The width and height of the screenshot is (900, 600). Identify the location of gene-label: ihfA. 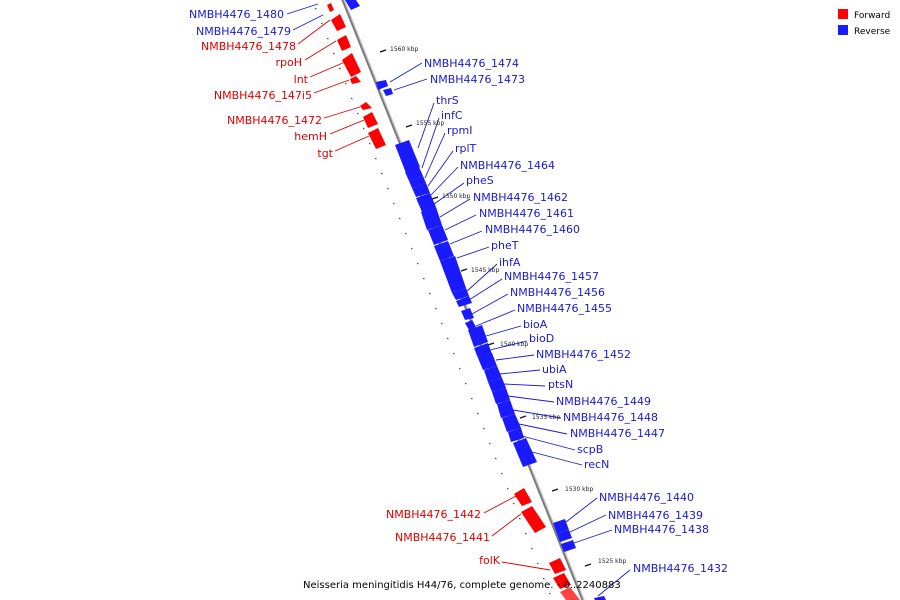
(510, 262).